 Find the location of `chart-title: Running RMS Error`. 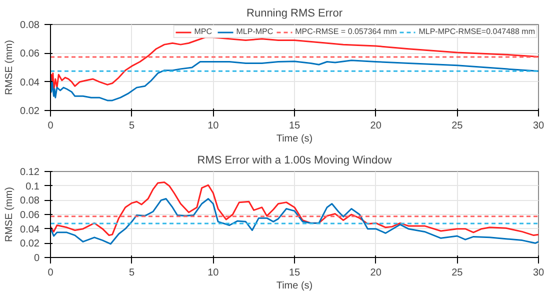

chart-title: Running RMS Error is located at coordinates (294, 14).